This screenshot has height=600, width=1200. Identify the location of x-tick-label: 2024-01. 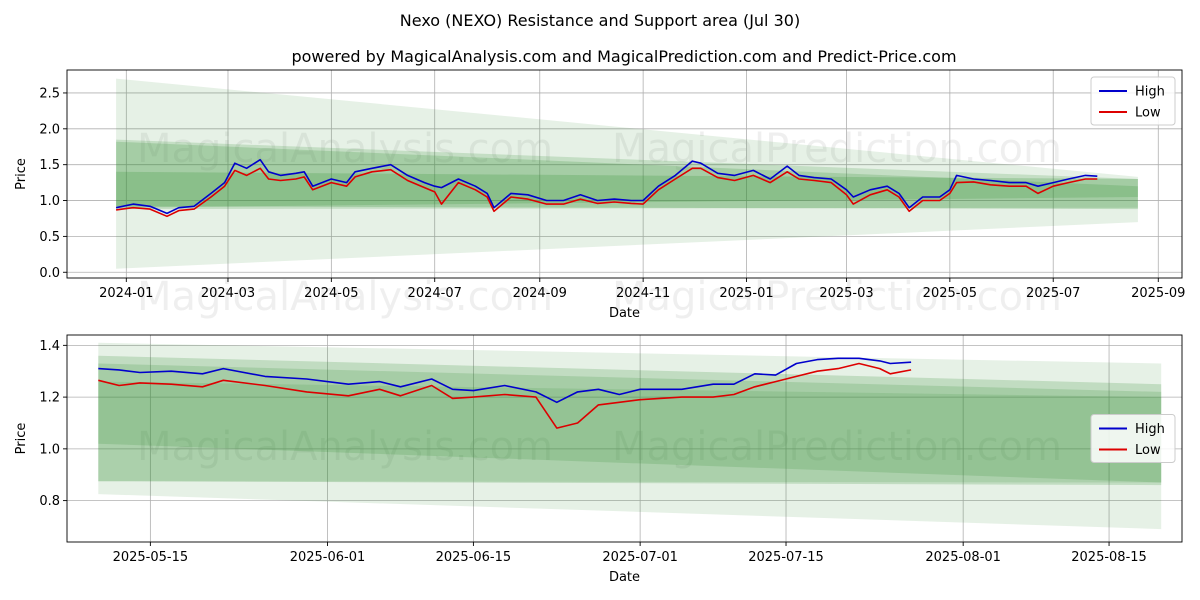
(126, 293).